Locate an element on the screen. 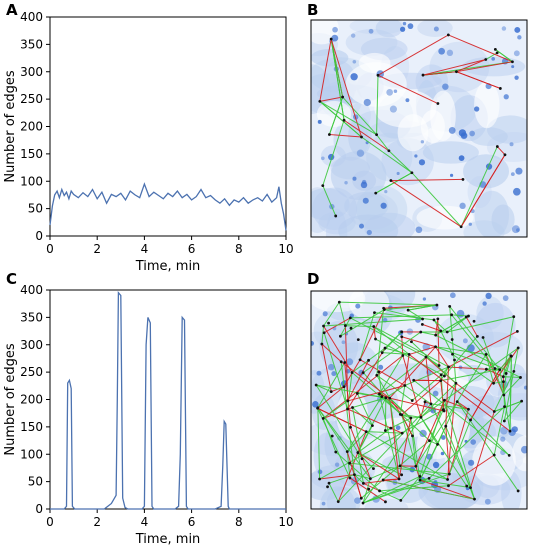  y-tick-label-c: 200 is located at coordinates (31, 400).